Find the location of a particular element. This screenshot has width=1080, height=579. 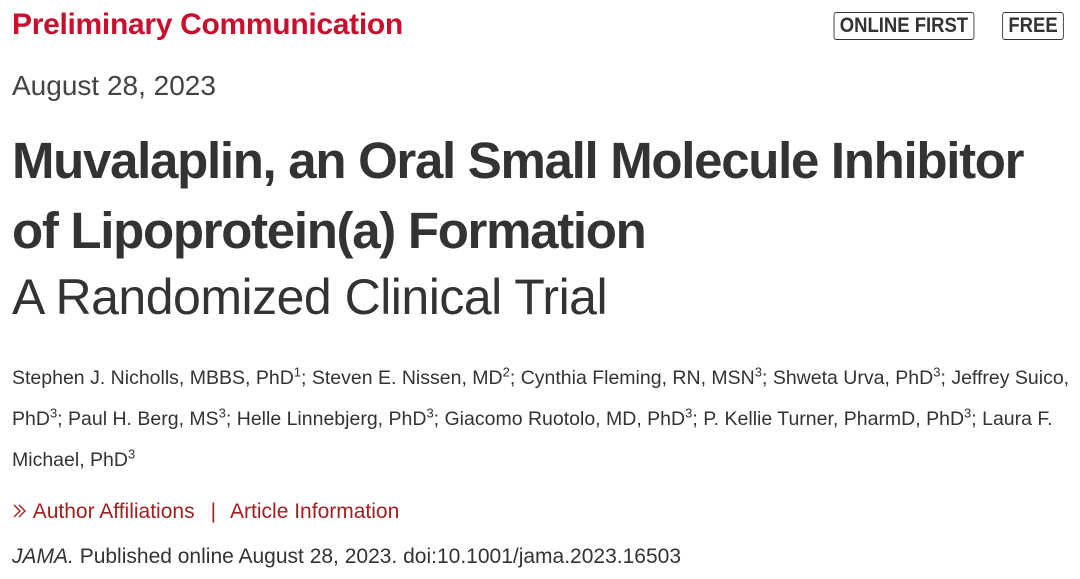

subtitle: A Randomized Clinical Trial is located at coordinates (310, 297).